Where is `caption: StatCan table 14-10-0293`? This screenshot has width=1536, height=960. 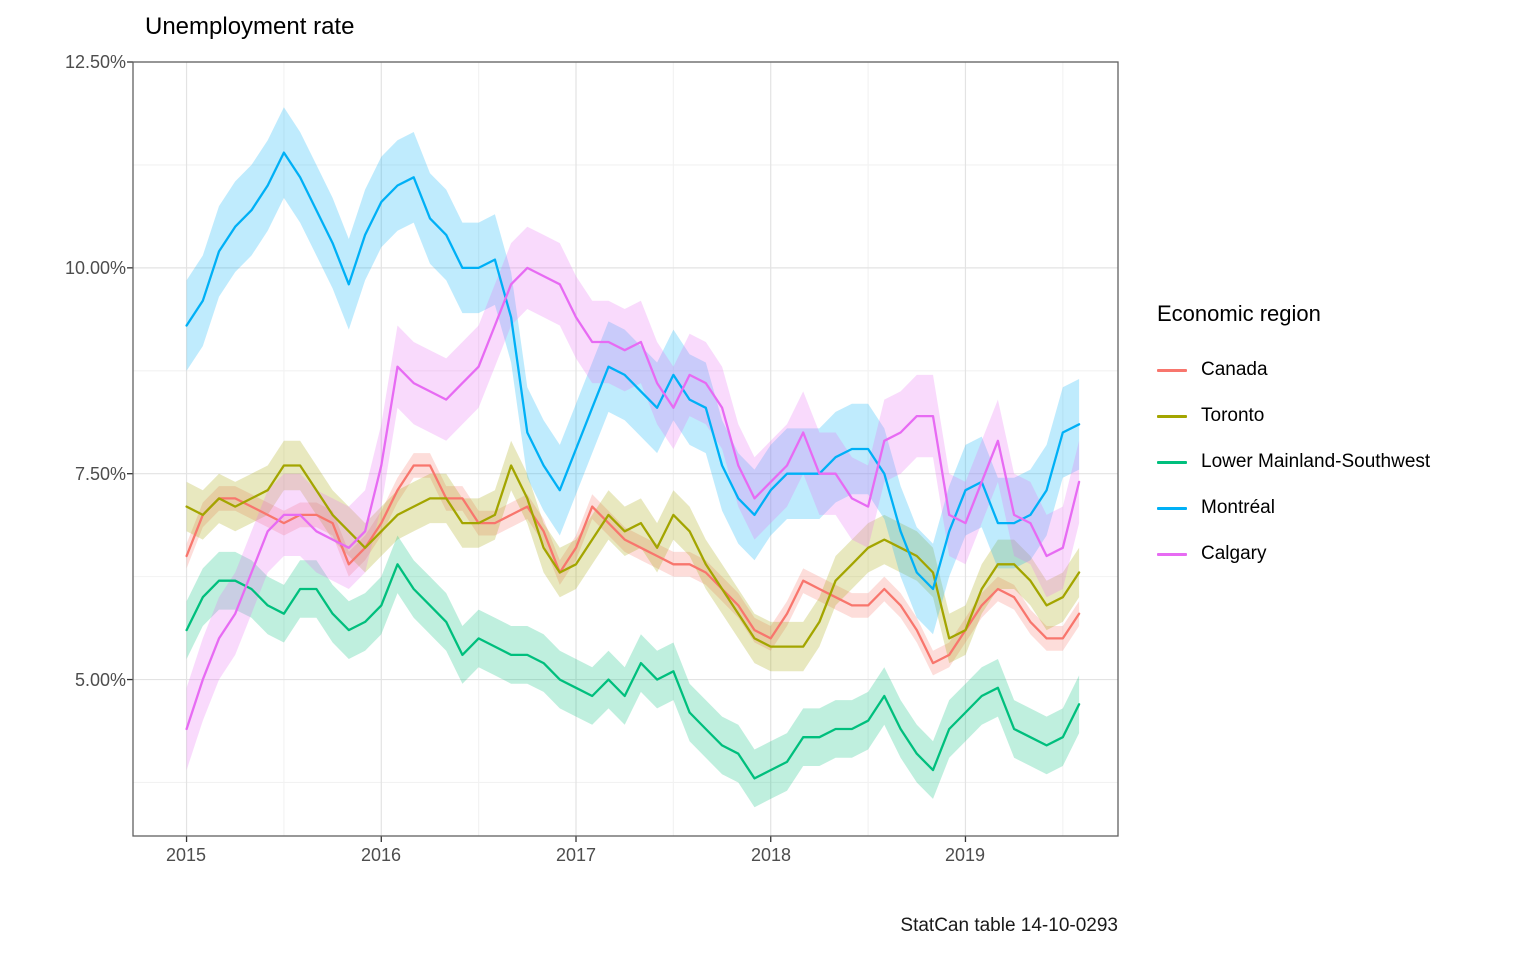 caption: StatCan table 14-10-0293 is located at coordinates (1009, 925).